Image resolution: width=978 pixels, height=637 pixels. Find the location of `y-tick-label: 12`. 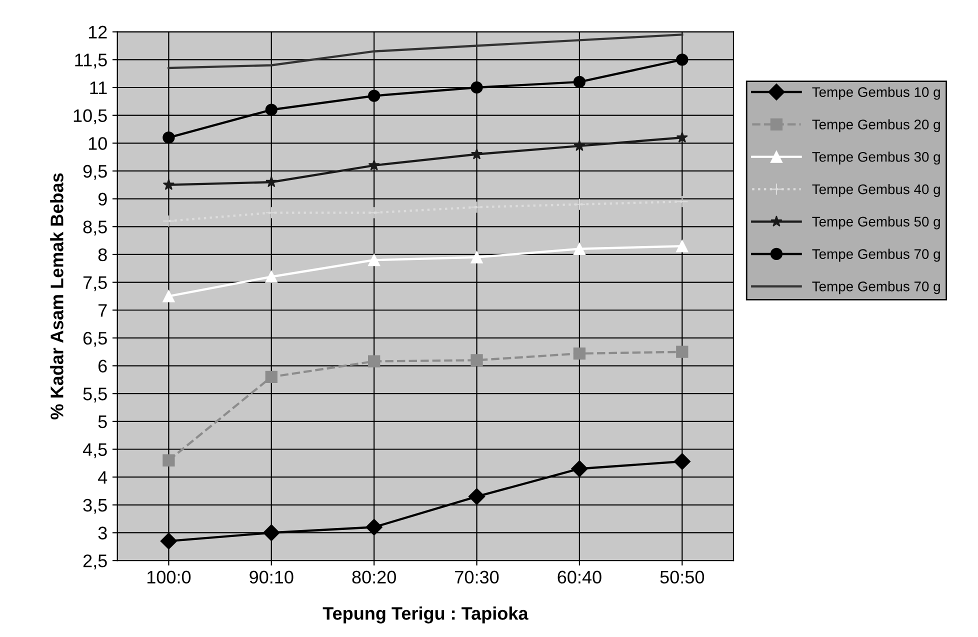

y-tick-label: 12 is located at coordinates (97, 32).